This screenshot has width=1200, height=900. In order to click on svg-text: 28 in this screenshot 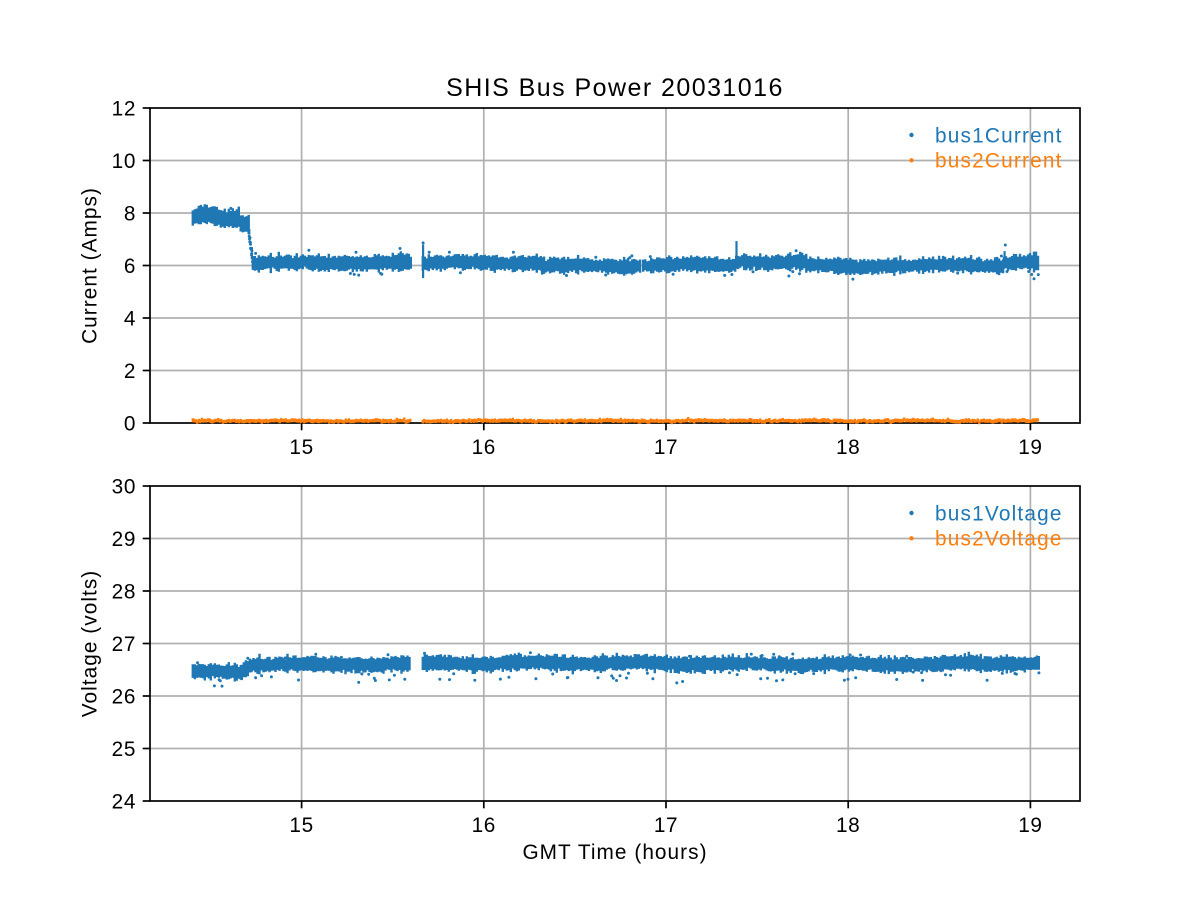, I will do `click(124, 591)`.